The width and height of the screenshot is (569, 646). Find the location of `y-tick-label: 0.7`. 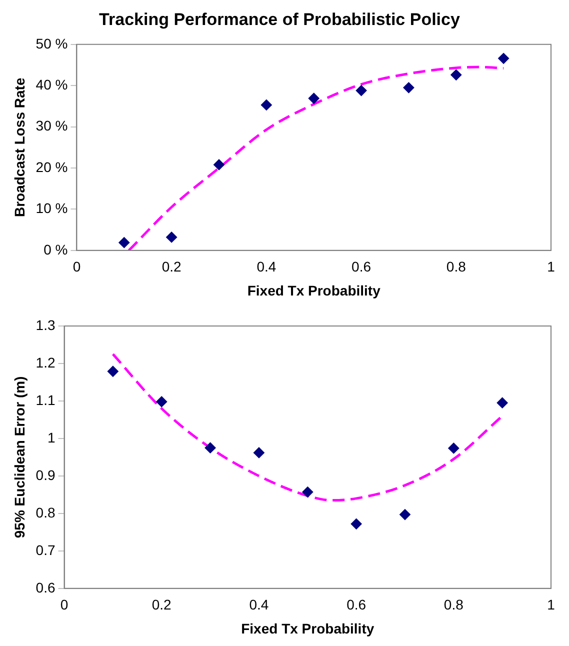

y-tick-label: 0.7 is located at coordinates (46, 550).